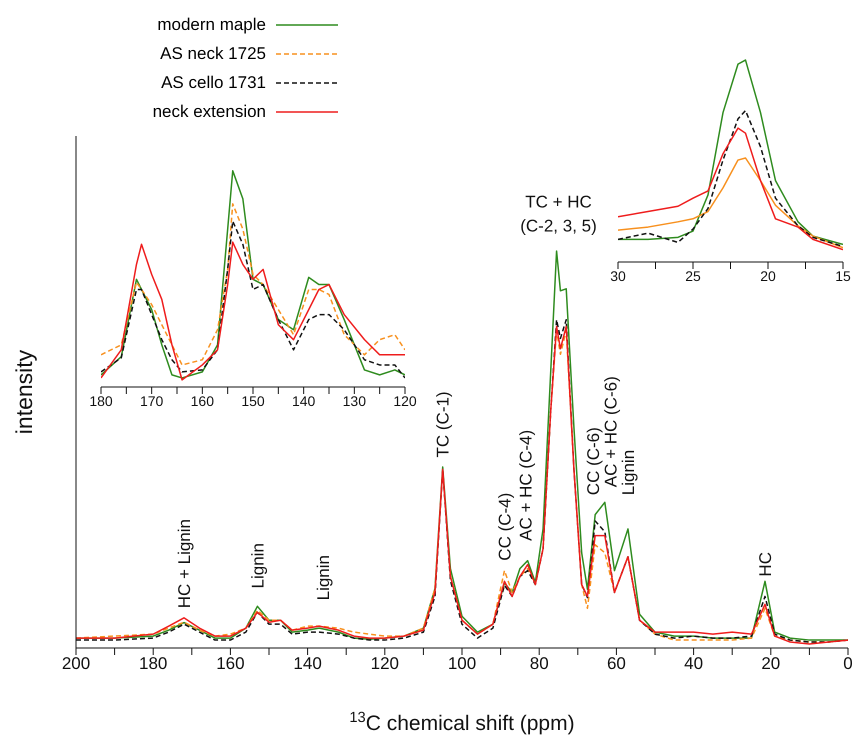  Describe the element at coordinates (209, 112) in the screenshot. I see `legend-label: neck extension` at that location.